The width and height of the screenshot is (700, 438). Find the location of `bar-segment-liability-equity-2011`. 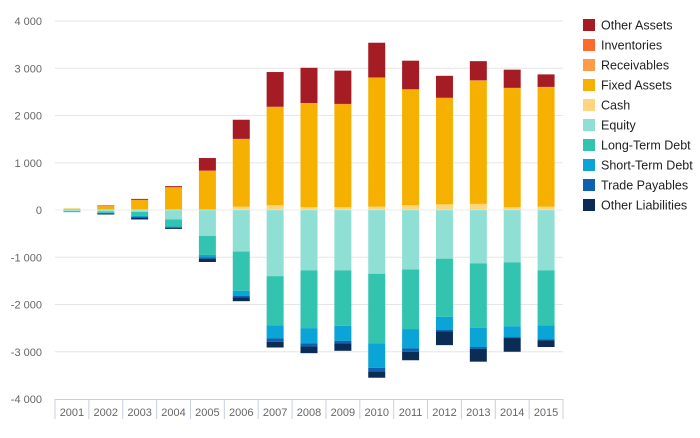

bar-segment-liability-equity-2011 is located at coordinates (411, 240).